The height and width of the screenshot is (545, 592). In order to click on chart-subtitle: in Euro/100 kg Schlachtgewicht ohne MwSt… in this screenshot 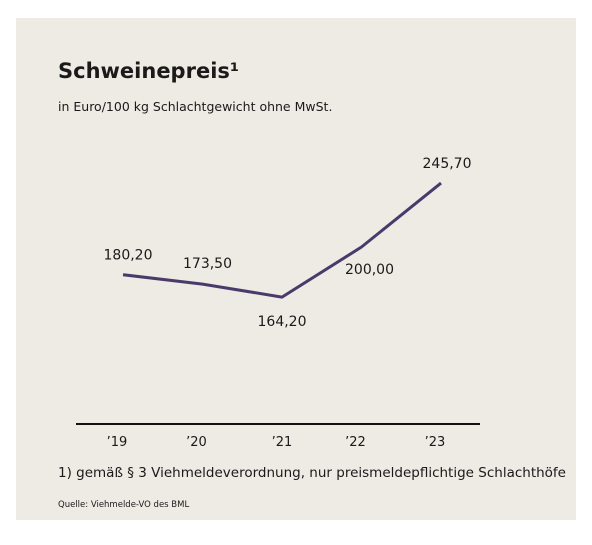, I will do `click(195, 106)`.